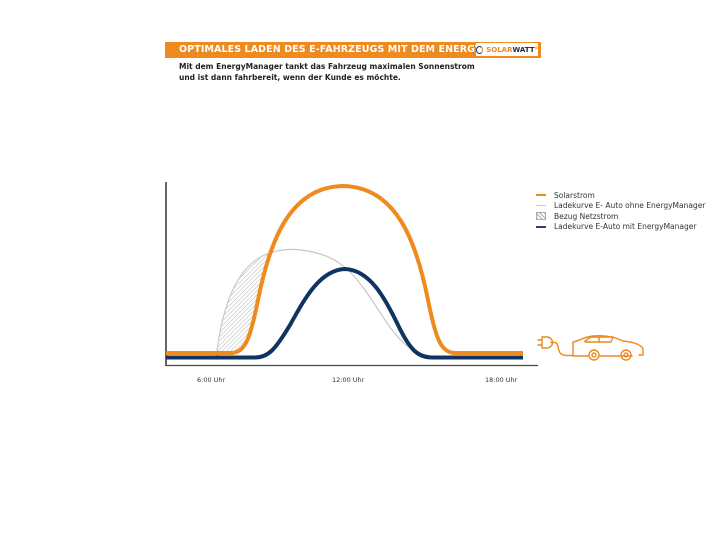 This screenshot has height=546, width=728. Describe the element at coordinates (541, 216) in the screenshot. I see `legend-swatch-hatch` at that location.